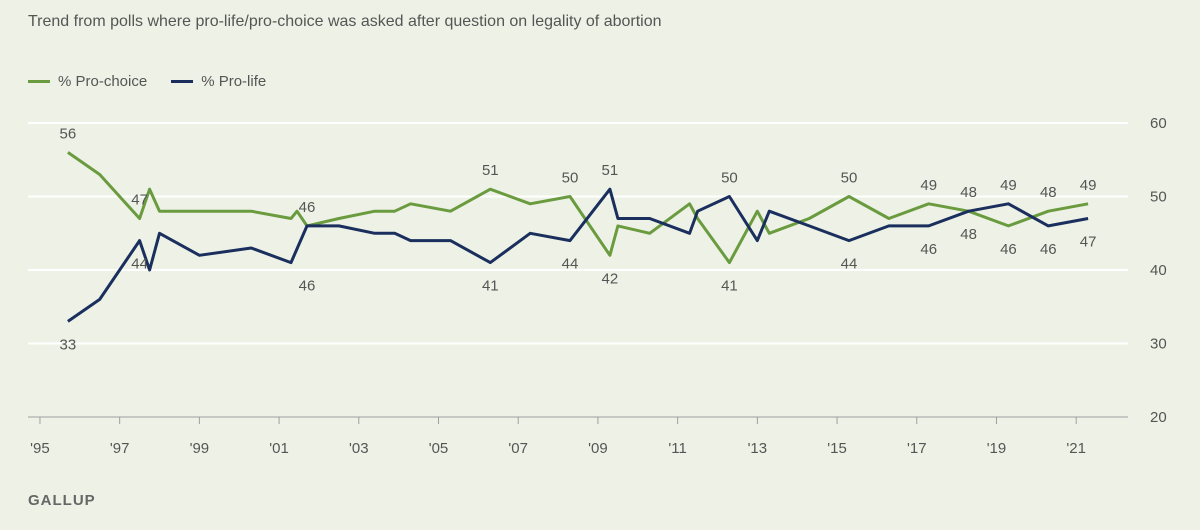  What do you see at coordinates (439, 448) in the screenshot?
I see `x-tick-label-2005: '05` at bounding box center [439, 448].